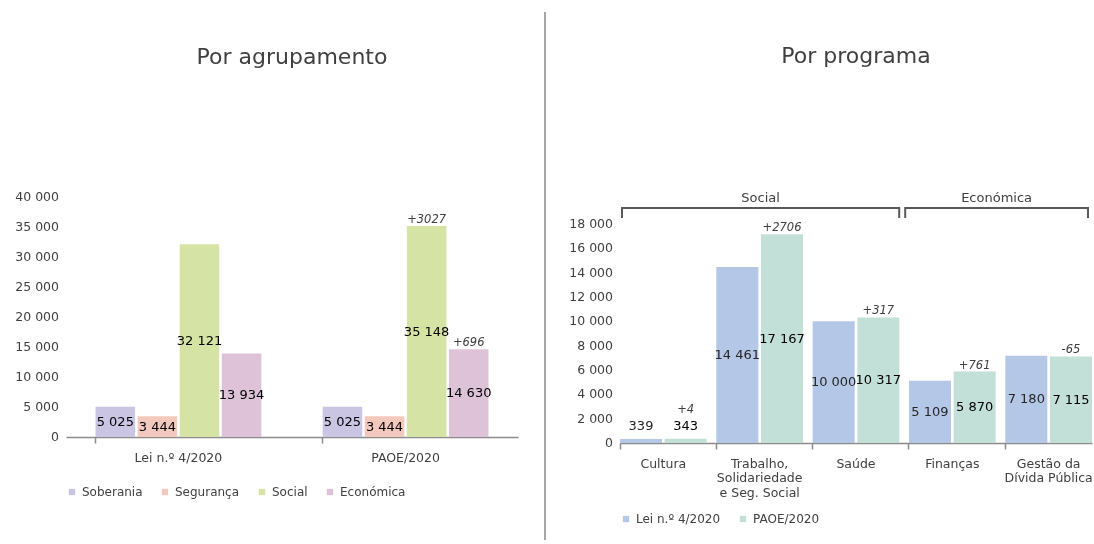 The width and height of the screenshot is (1094, 544). What do you see at coordinates (207, 492) in the screenshot?
I see `legend-label: Segurança` at bounding box center [207, 492].